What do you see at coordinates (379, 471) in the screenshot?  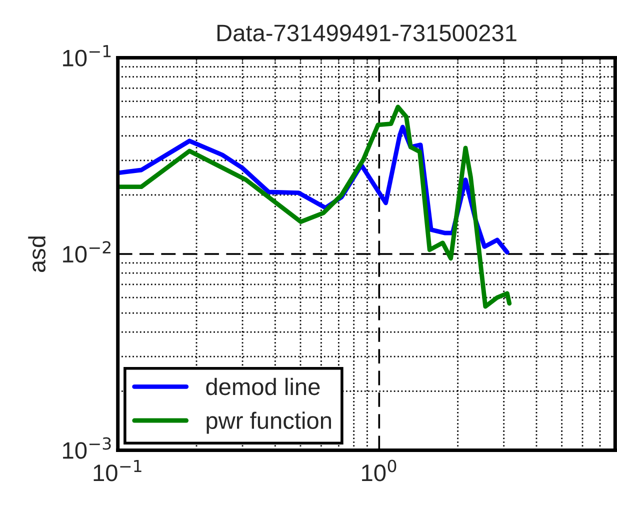 I see `x-tick-label: 10$^{0}$` at bounding box center [379, 471].